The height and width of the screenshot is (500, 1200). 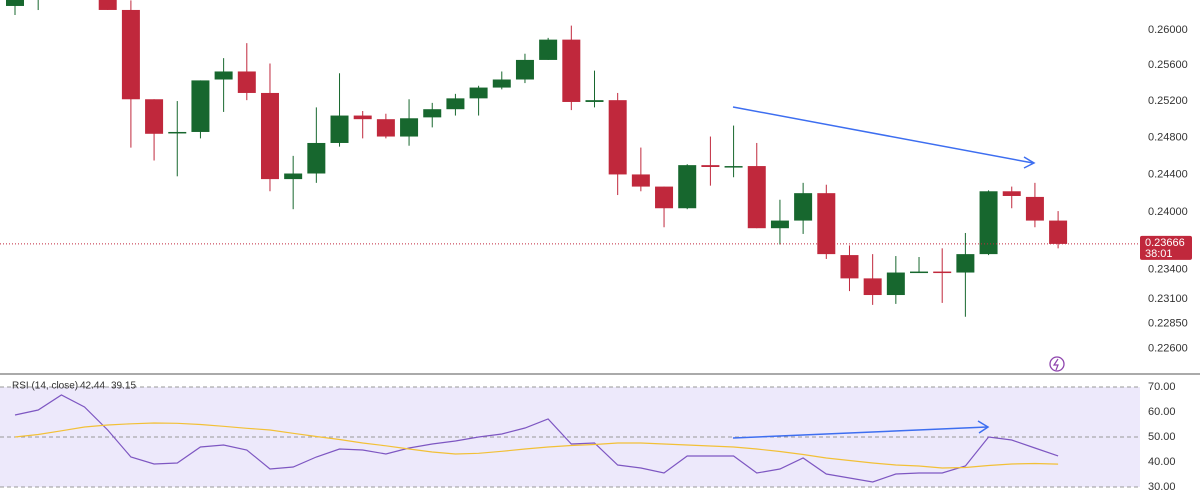 What do you see at coordinates (1168, 174) in the screenshot?
I see `y-tick-label: 0.24400` at bounding box center [1168, 174].